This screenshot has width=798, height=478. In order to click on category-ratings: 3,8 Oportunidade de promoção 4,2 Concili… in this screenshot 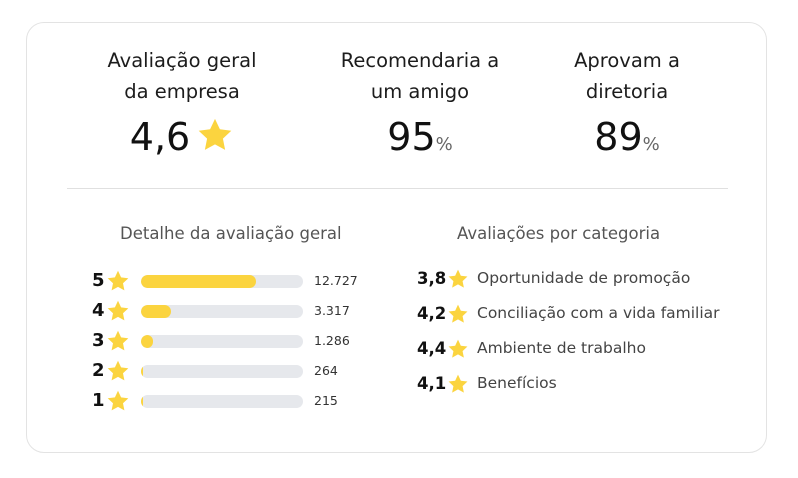, I will do `click(582, 338)`.